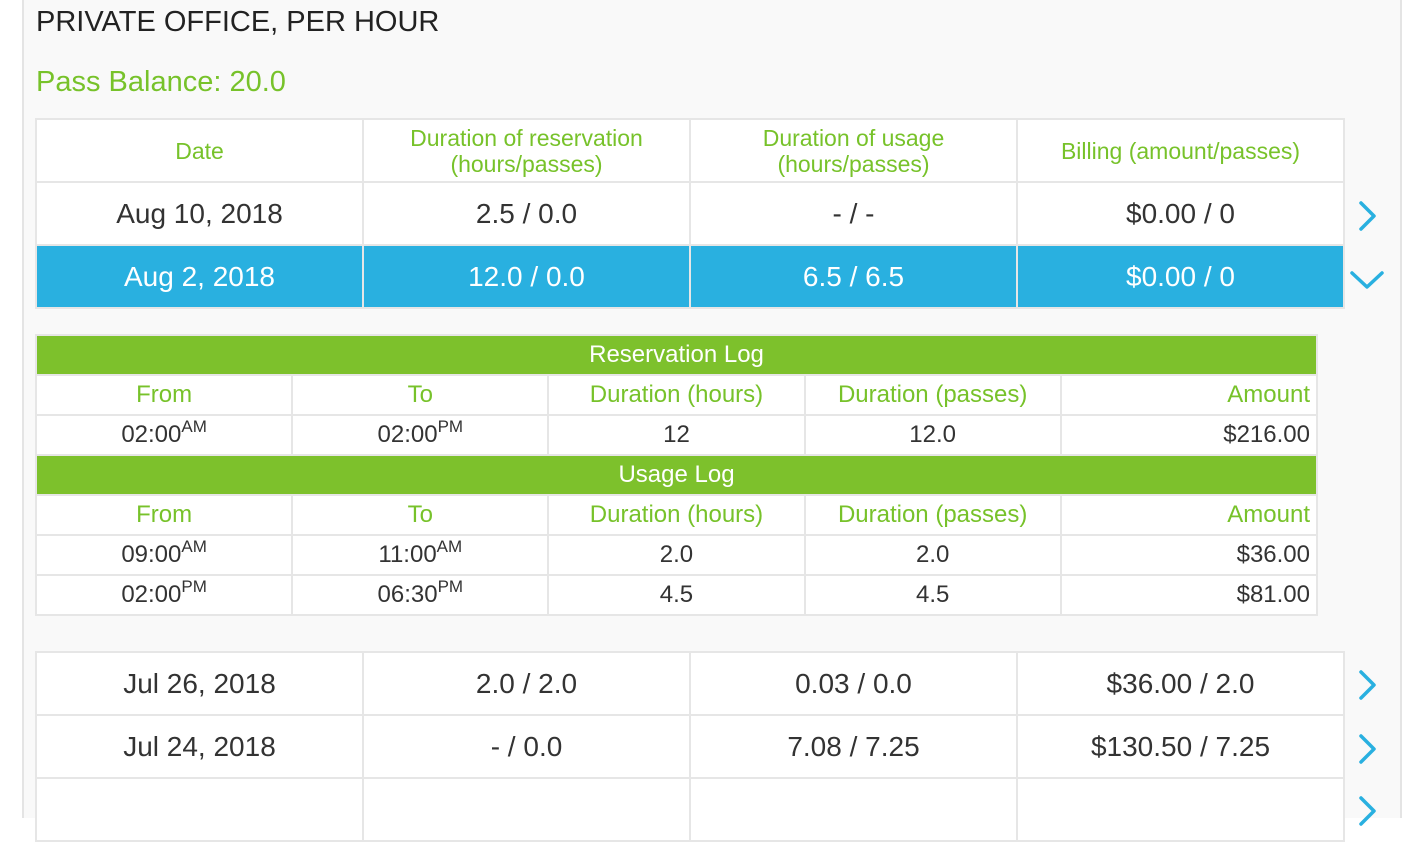 Image resolution: width=1422 pixels, height=842 pixels. What do you see at coordinates (1180, 809) in the screenshot?
I see `row-billing` at bounding box center [1180, 809].